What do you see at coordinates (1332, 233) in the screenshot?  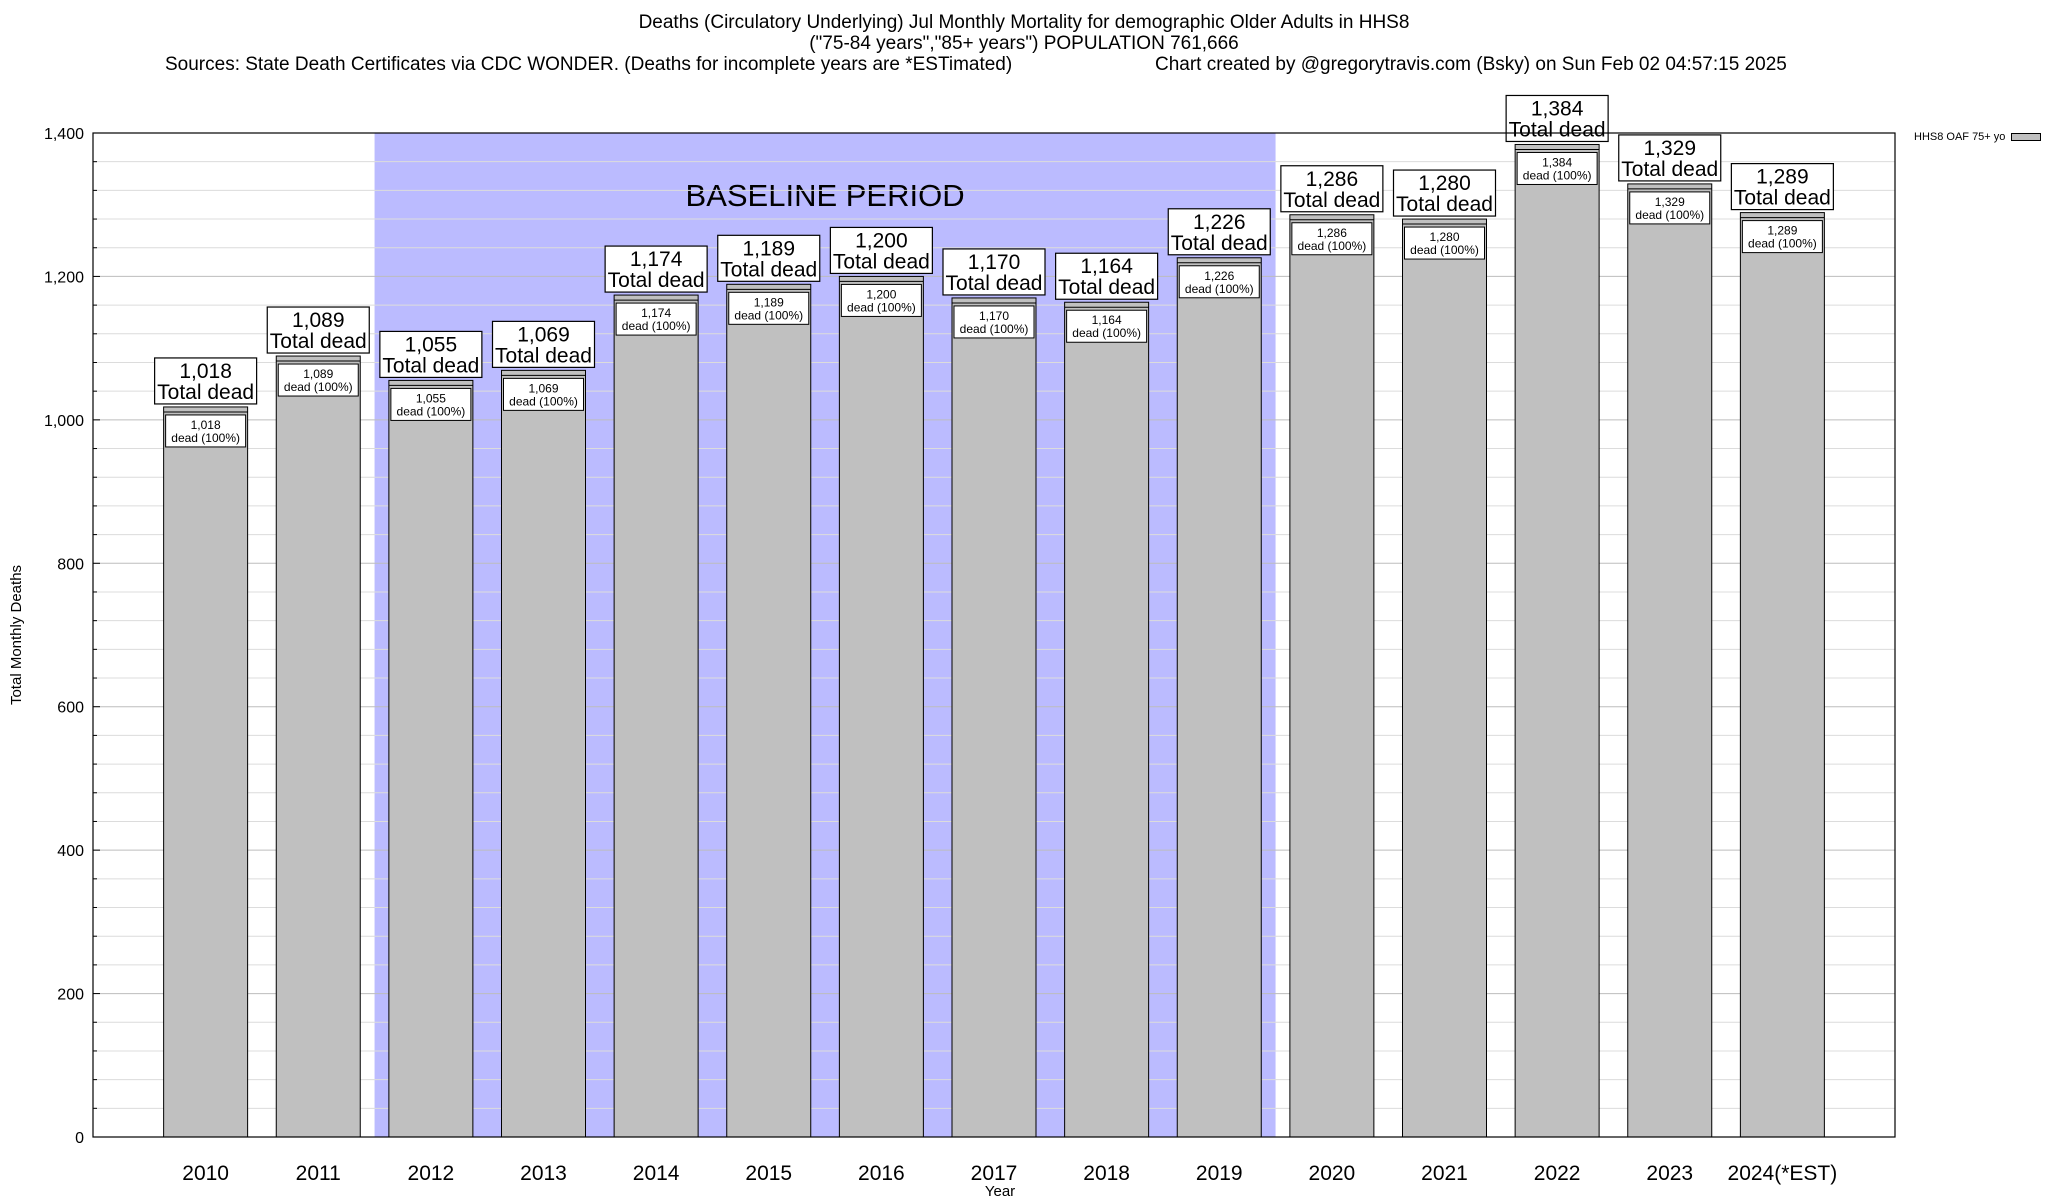 I see `inner-value-label: 1,286` at bounding box center [1332, 233].